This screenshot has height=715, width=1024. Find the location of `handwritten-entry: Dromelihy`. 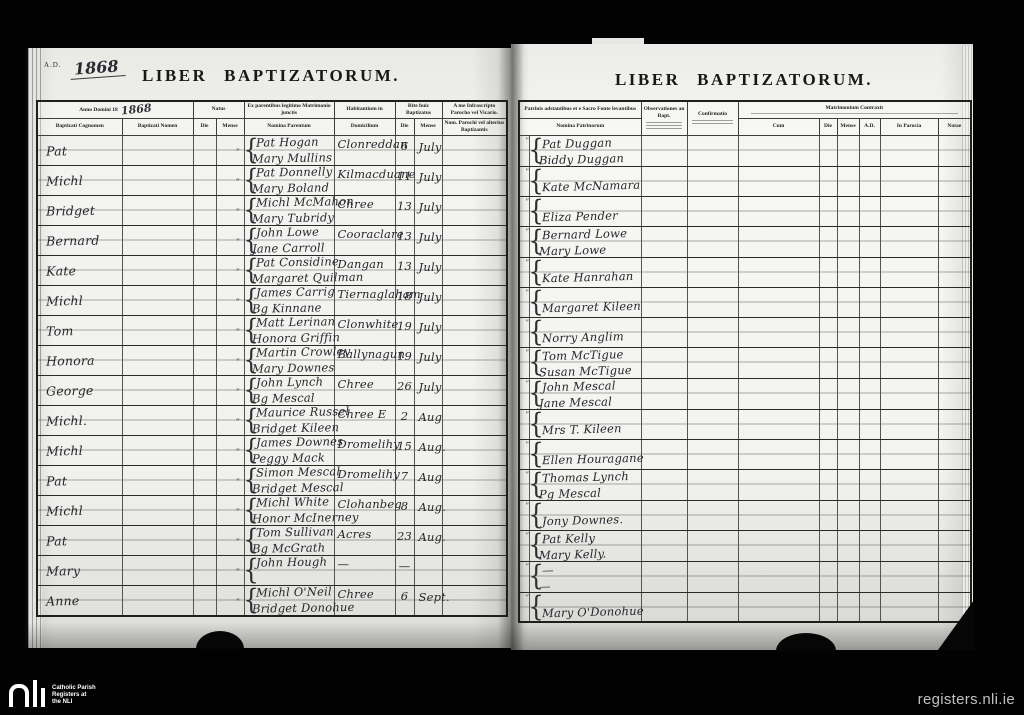

handwritten-entry: Dromelihy is located at coordinates (368, 473).